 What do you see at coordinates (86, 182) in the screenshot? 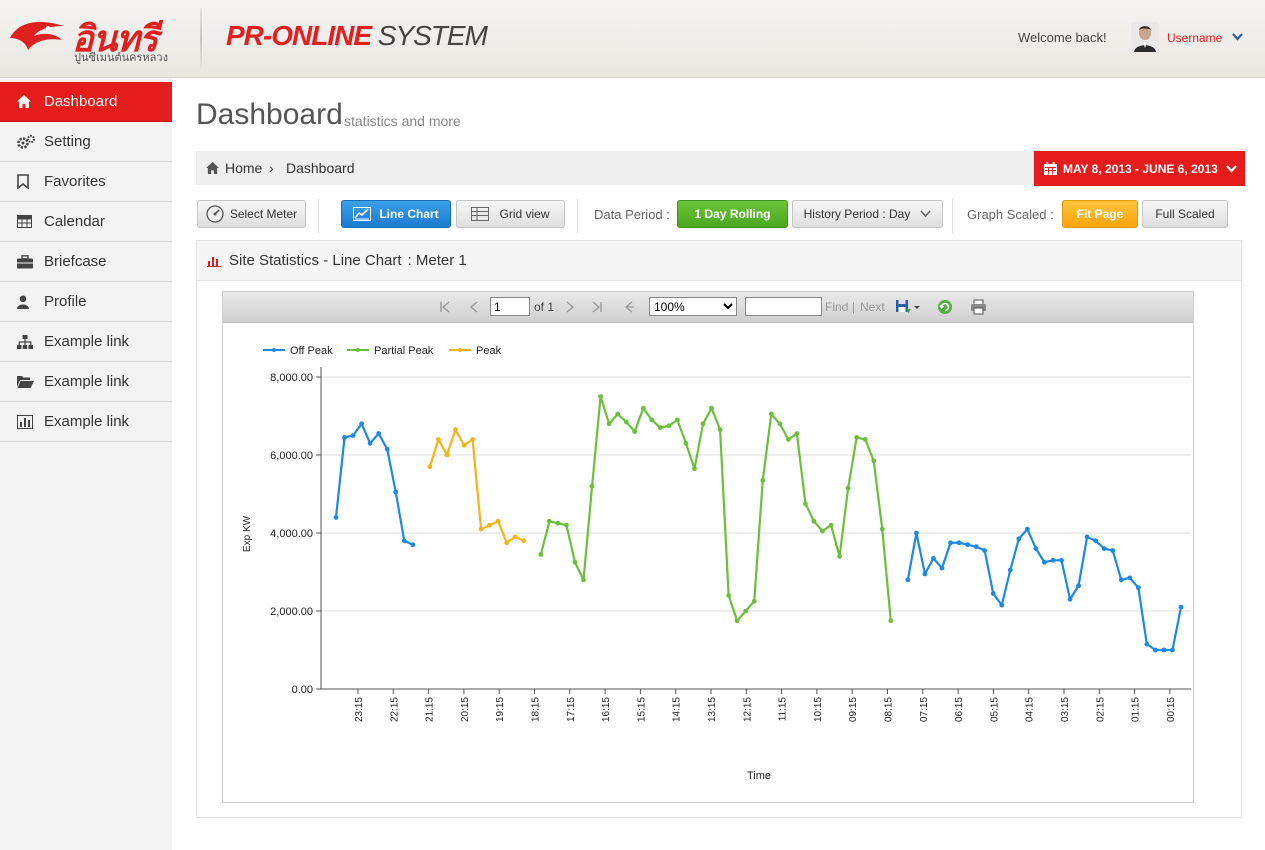
I see `sidebar-item-favorites: Favorites` at bounding box center [86, 182].